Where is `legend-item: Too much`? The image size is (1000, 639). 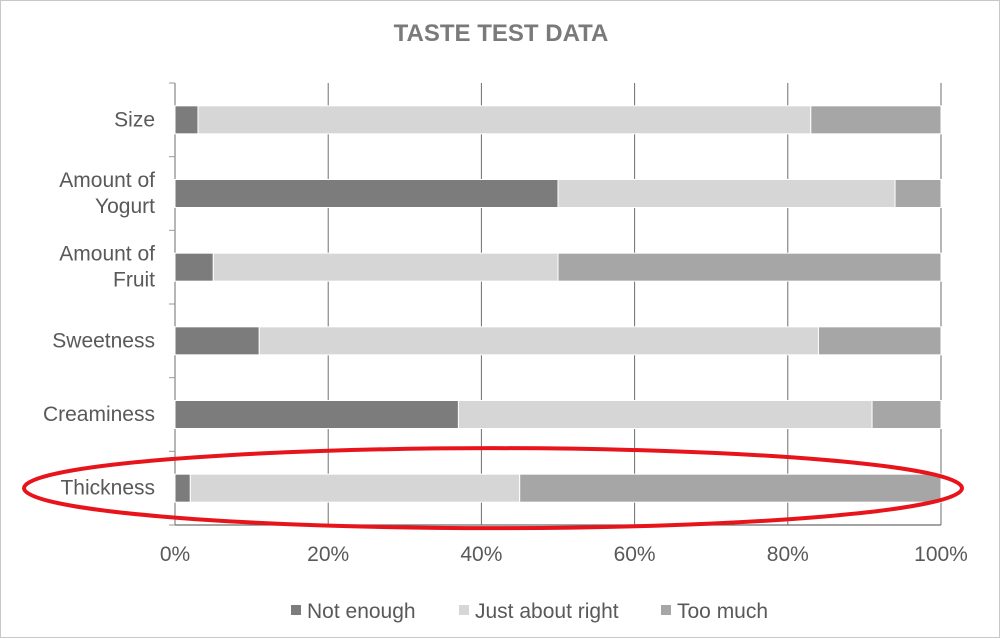 legend-item: Too much is located at coordinates (714, 611).